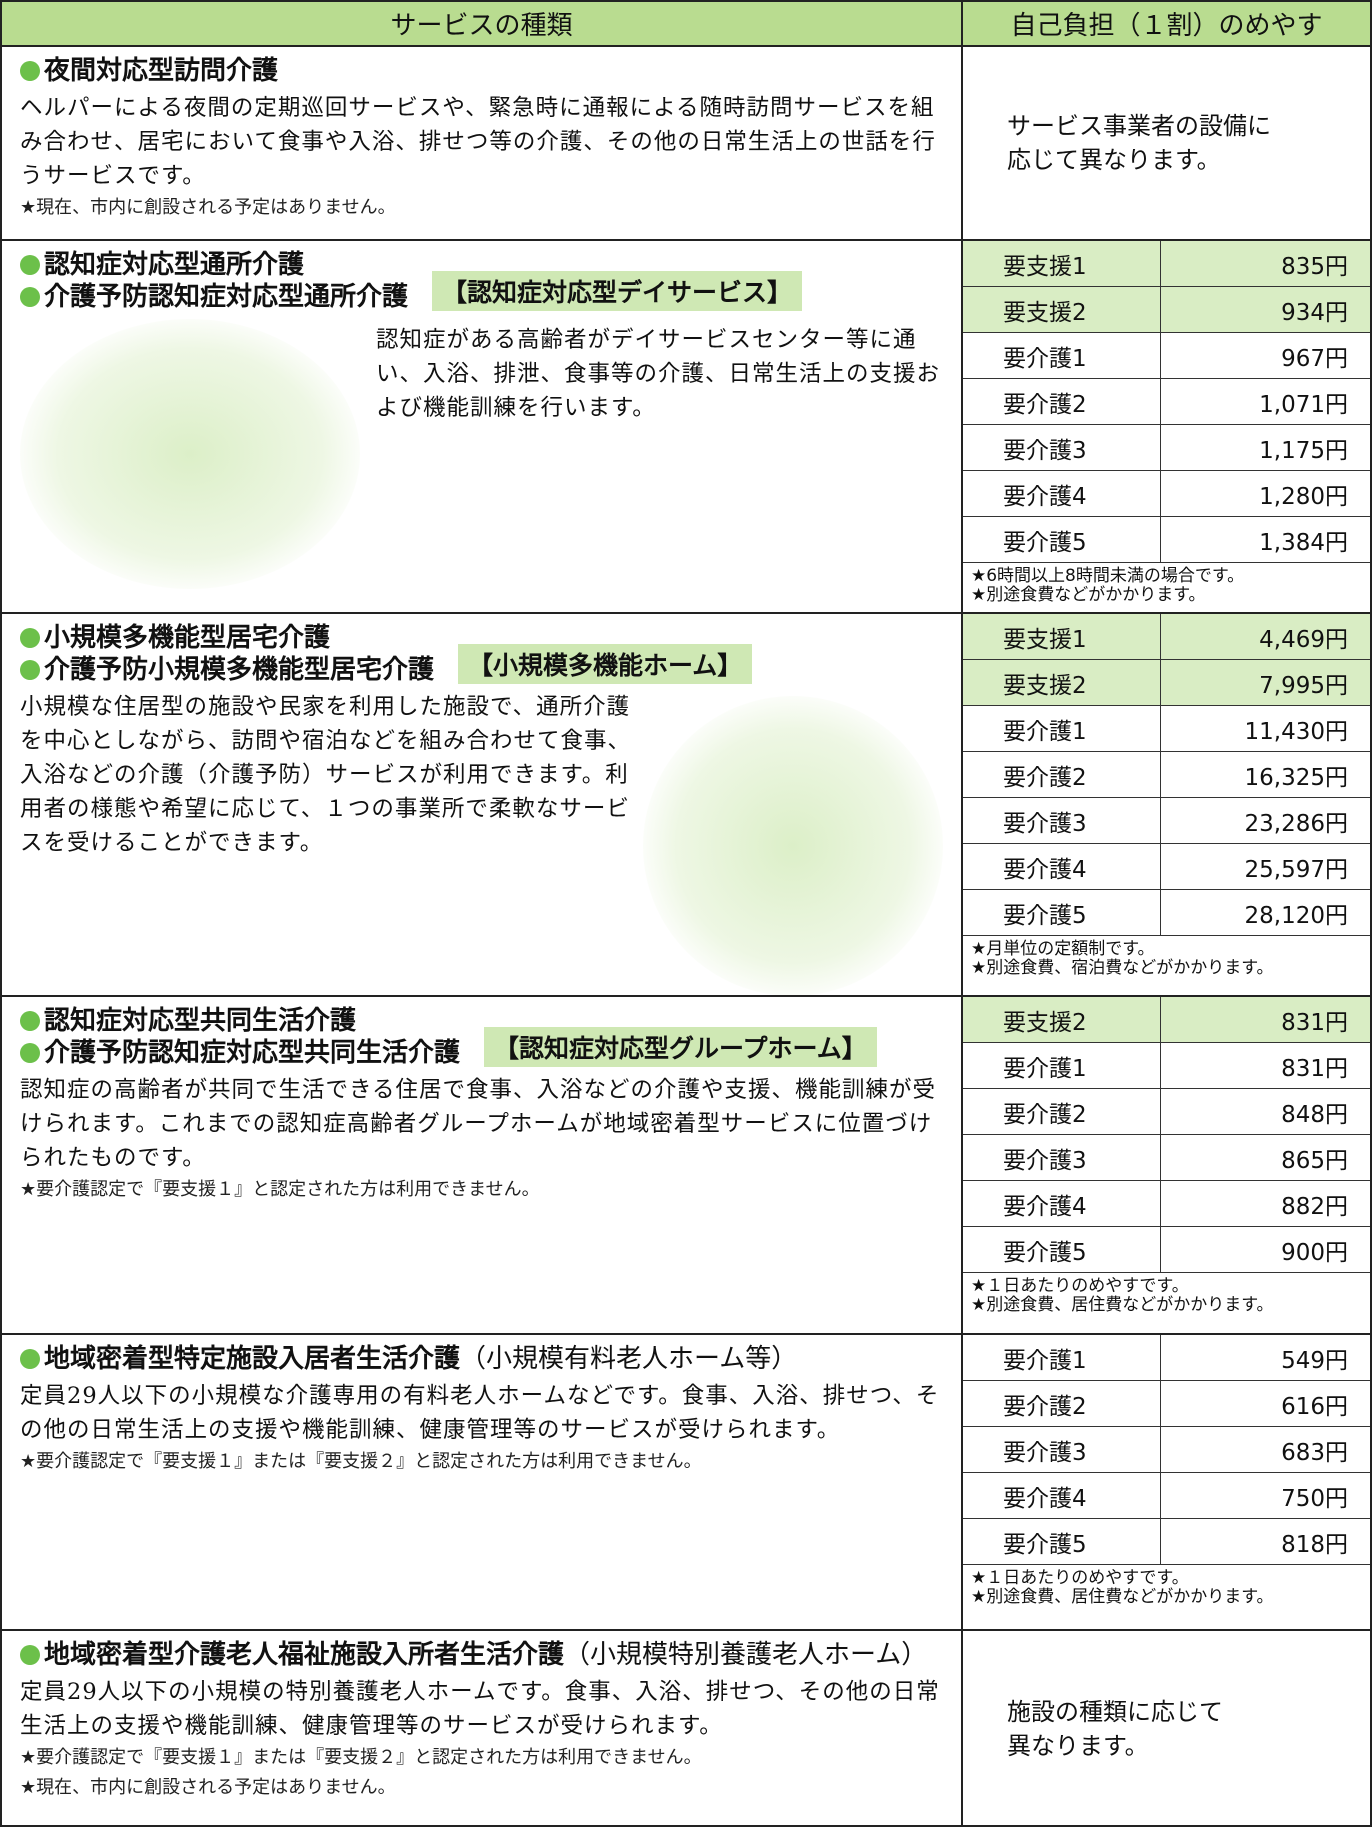  Describe the element at coordinates (1062, 263) in the screenshot. I see `care-level: 要支援1` at that location.